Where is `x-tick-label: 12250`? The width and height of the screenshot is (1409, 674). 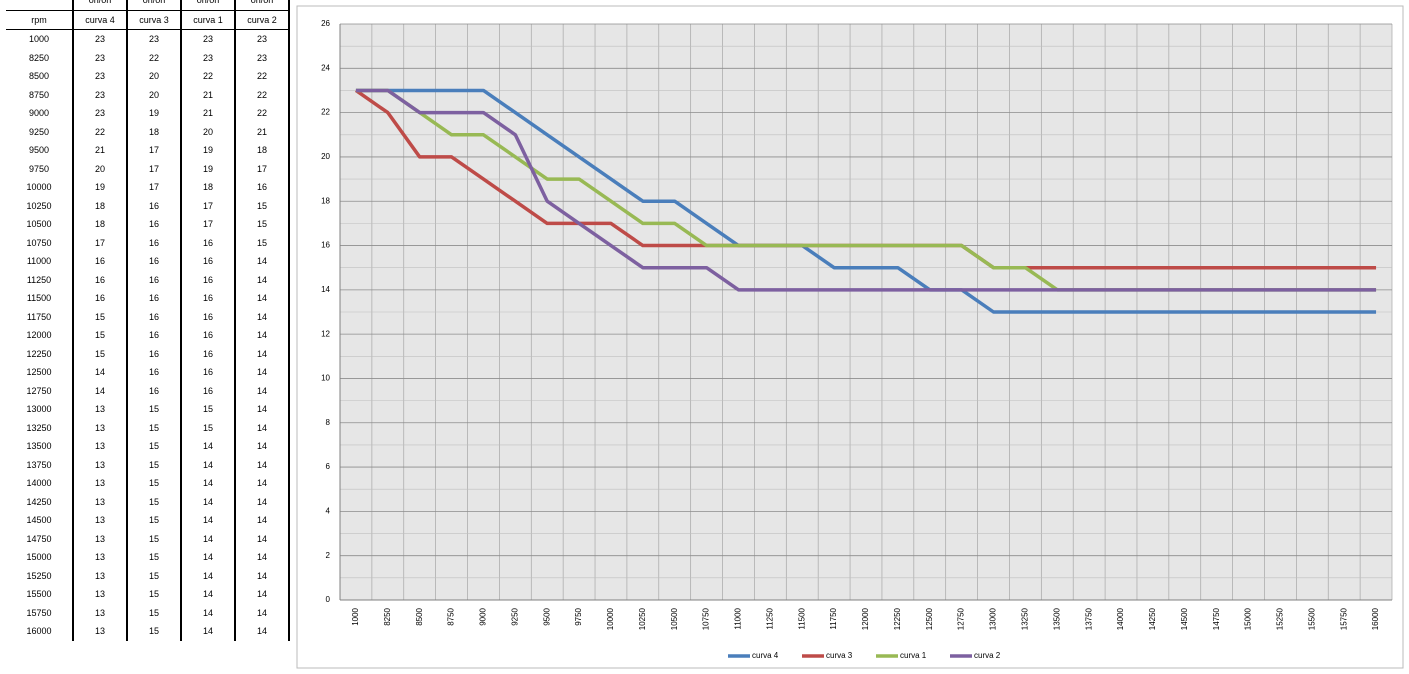
x-tick-label: 12250 is located at coordinates (897, 618).